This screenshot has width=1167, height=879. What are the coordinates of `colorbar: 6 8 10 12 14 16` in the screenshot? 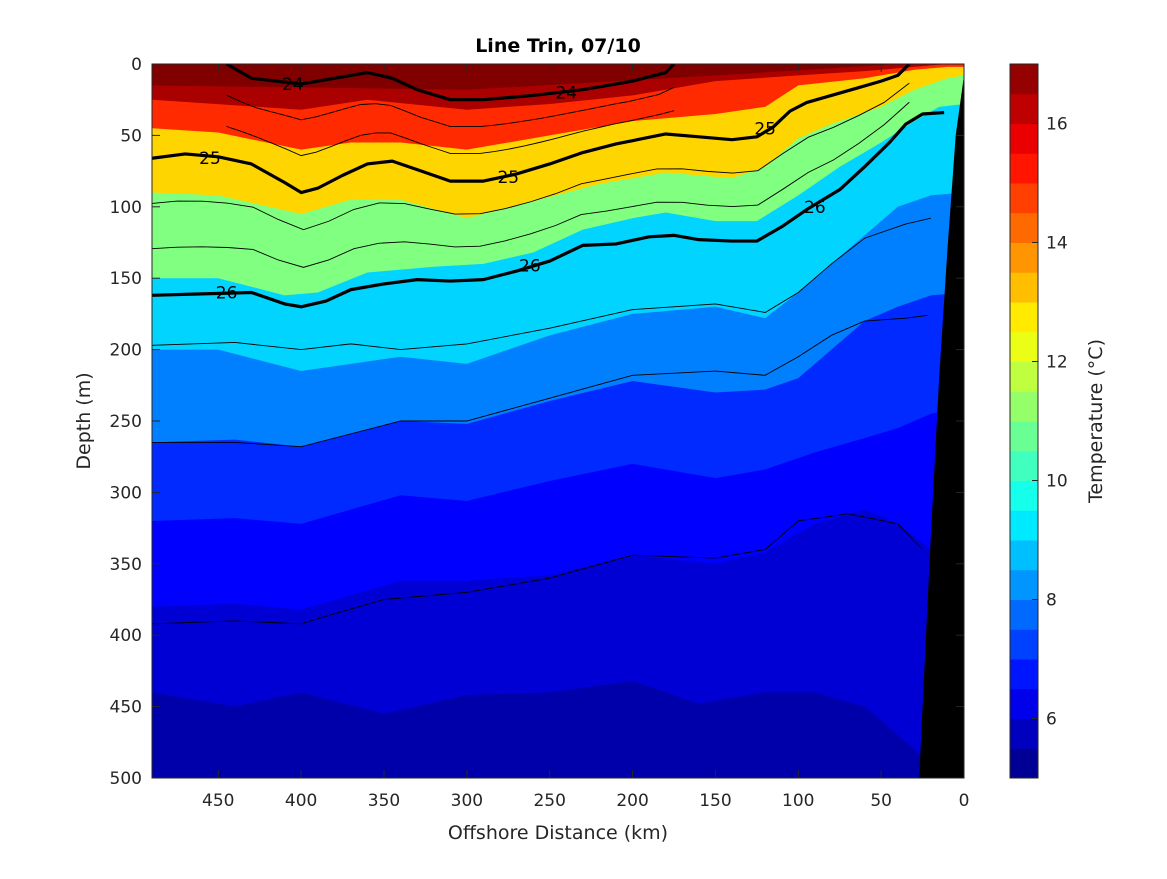 It's located at (1038, 421).